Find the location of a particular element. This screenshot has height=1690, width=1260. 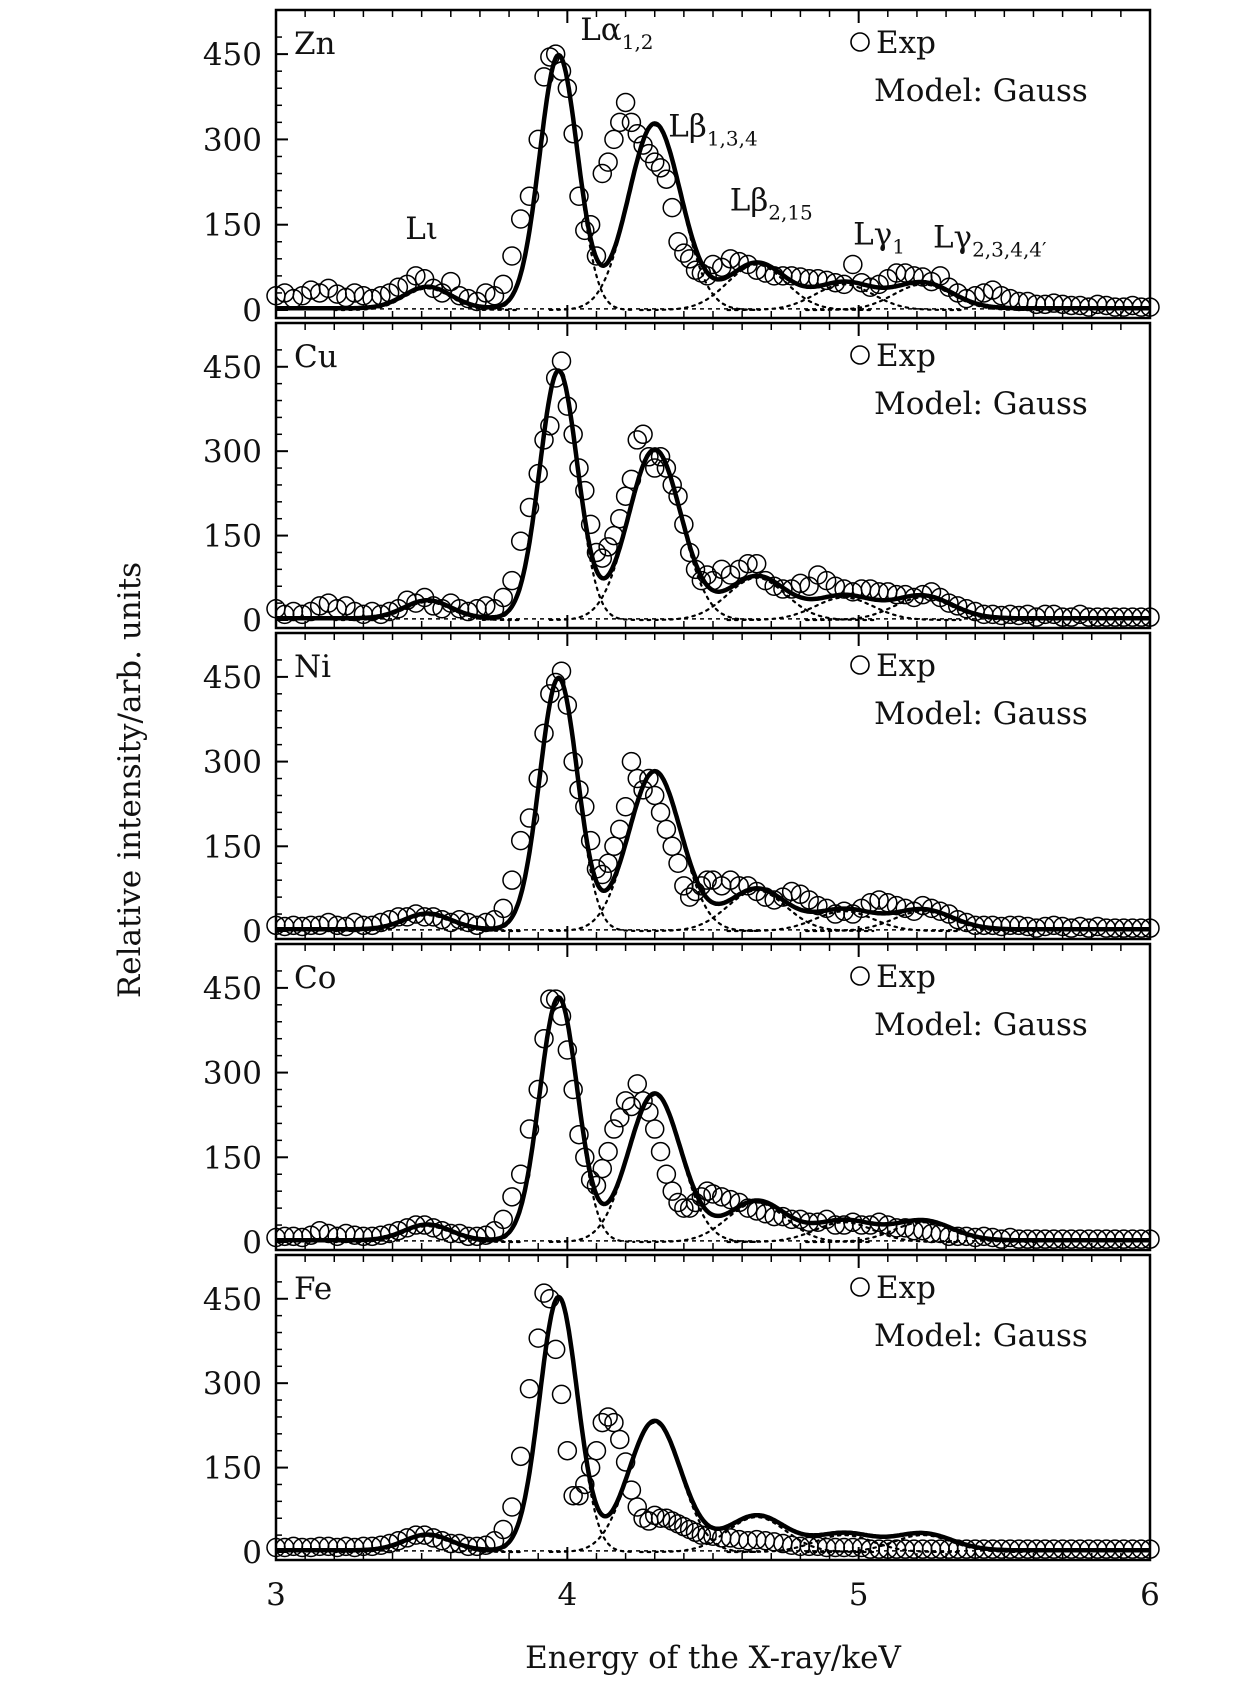

x-tick-label: 3 is located at coordinates (276, 1595).